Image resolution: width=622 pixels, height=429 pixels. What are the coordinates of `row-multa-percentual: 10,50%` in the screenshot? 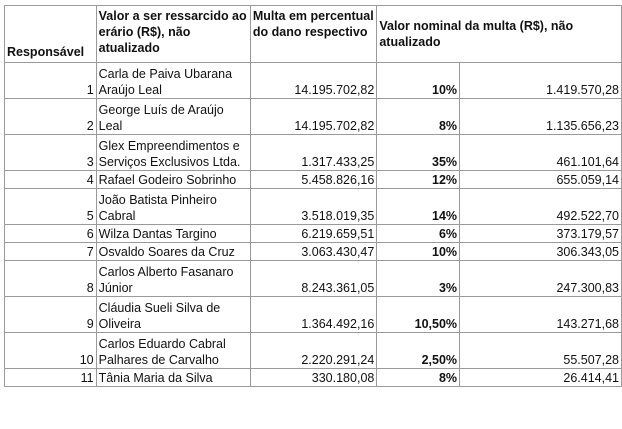 It's located at (418, 314).